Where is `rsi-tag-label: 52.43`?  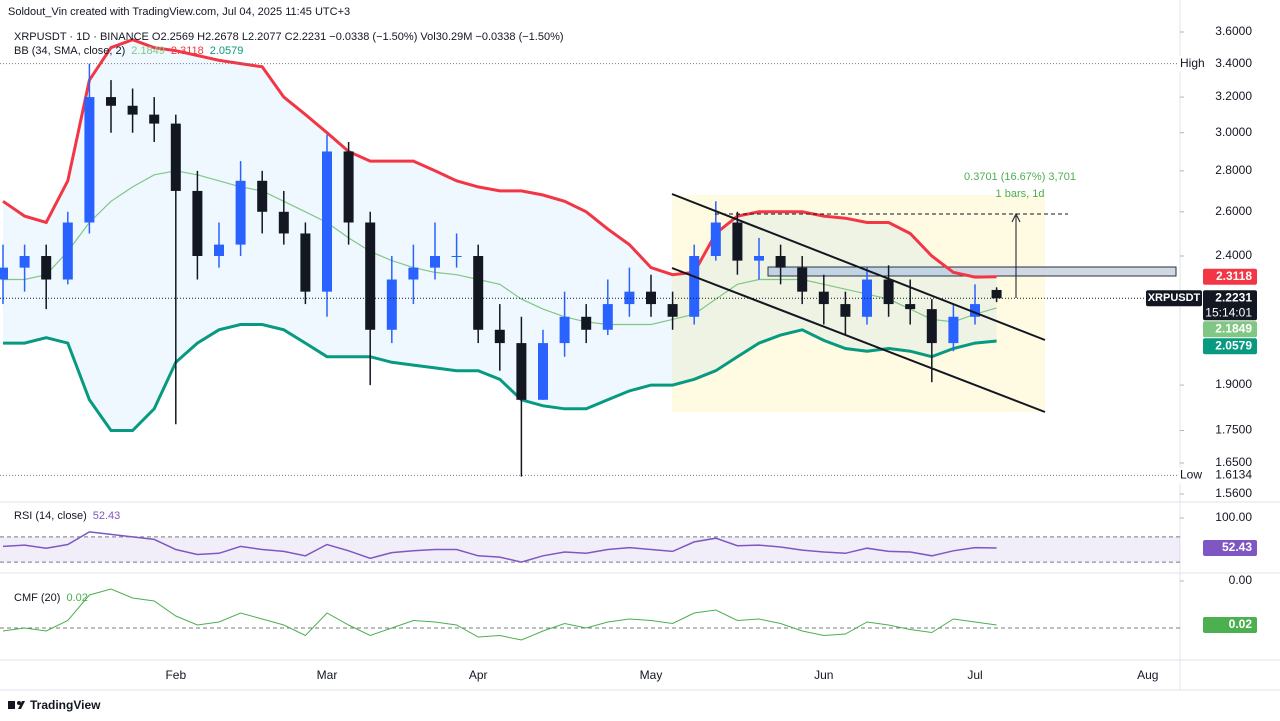 rsi-tag-label: 52.43 is located at coordinates (1237, 547).